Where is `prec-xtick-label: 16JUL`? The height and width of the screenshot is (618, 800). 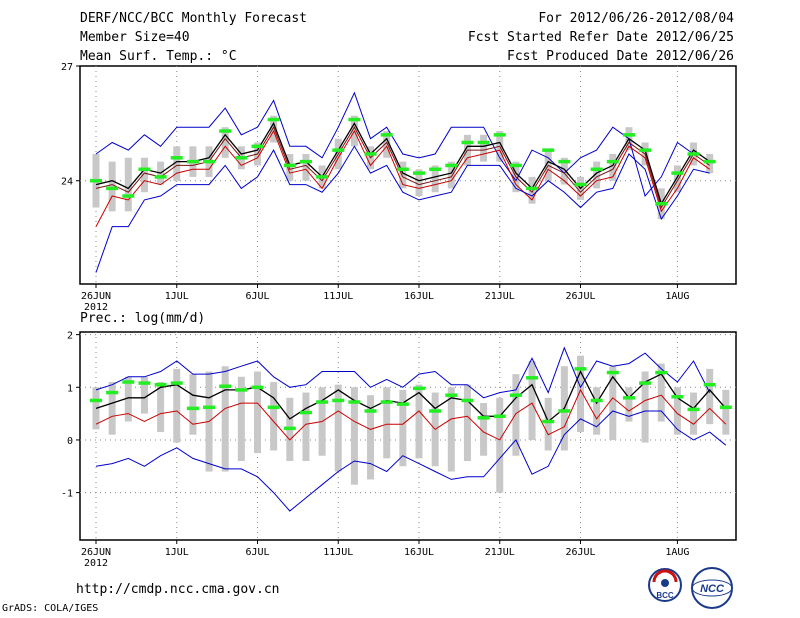 prec-xtick-label: 16JUL is located at coordinates (419, 552).